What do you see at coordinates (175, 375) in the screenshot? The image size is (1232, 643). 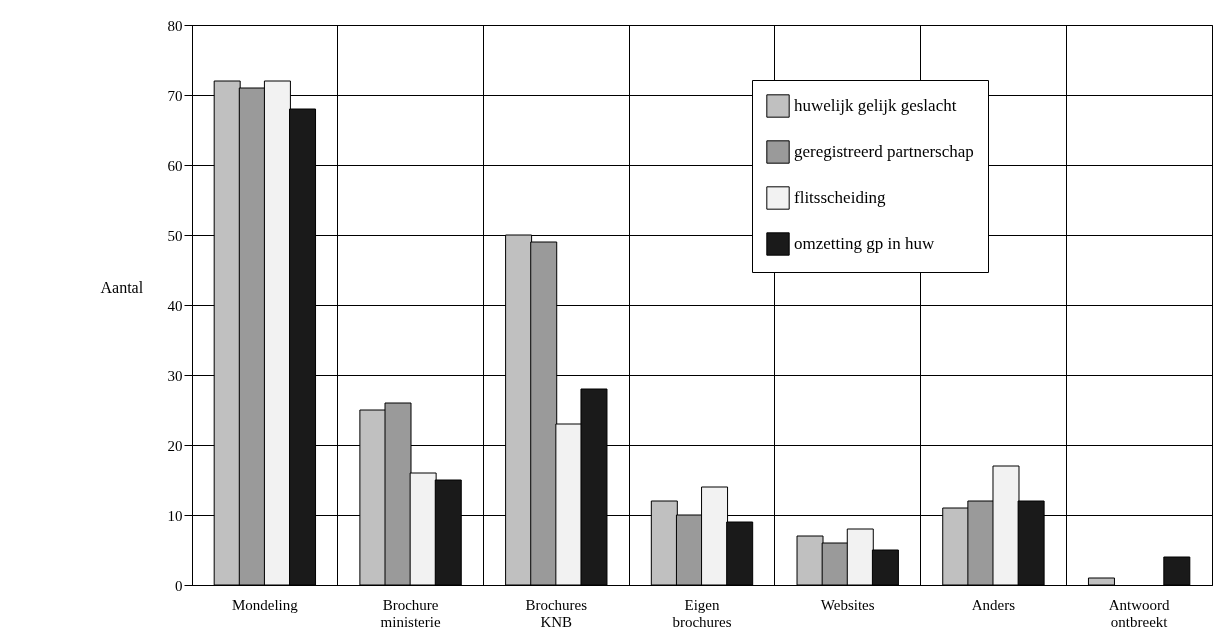 I see `y-tick-label: 30` at bounding box center [175, 375].